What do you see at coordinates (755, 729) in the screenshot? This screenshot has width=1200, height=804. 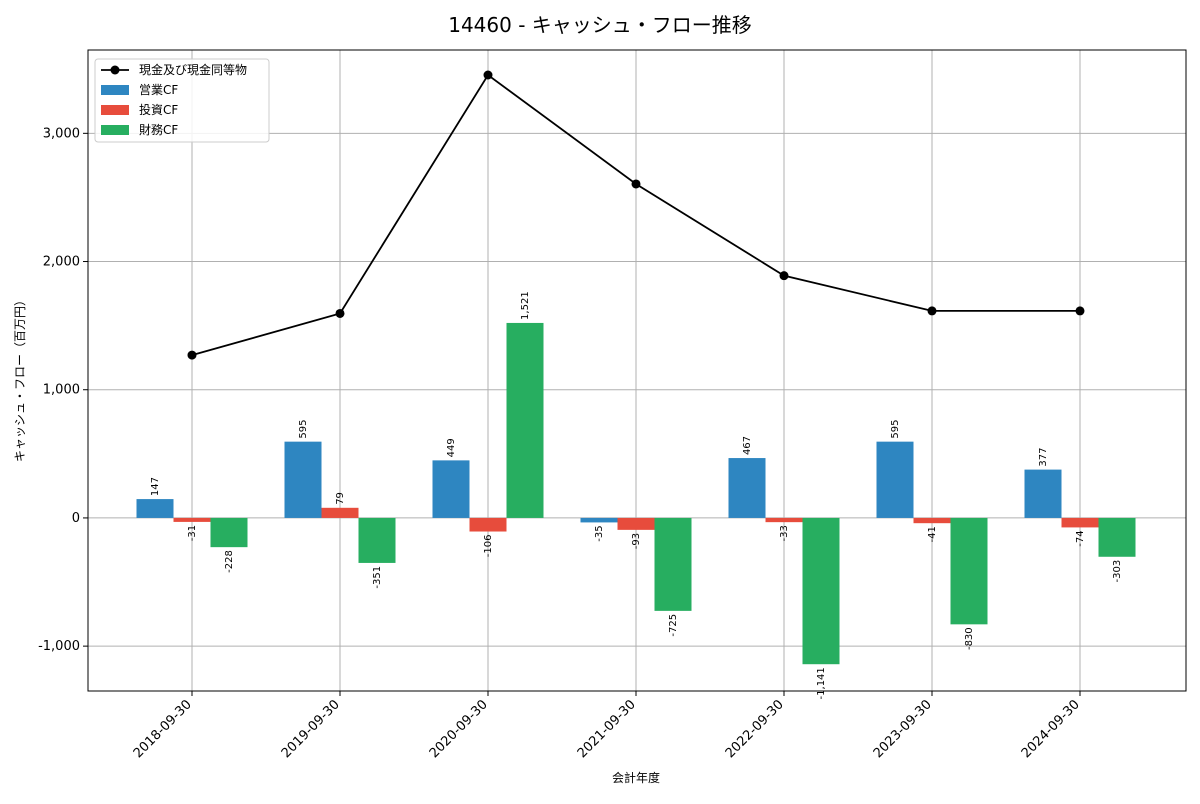 I see `x-tick-label: 2022-09-30` at bounding box center [755, 729].